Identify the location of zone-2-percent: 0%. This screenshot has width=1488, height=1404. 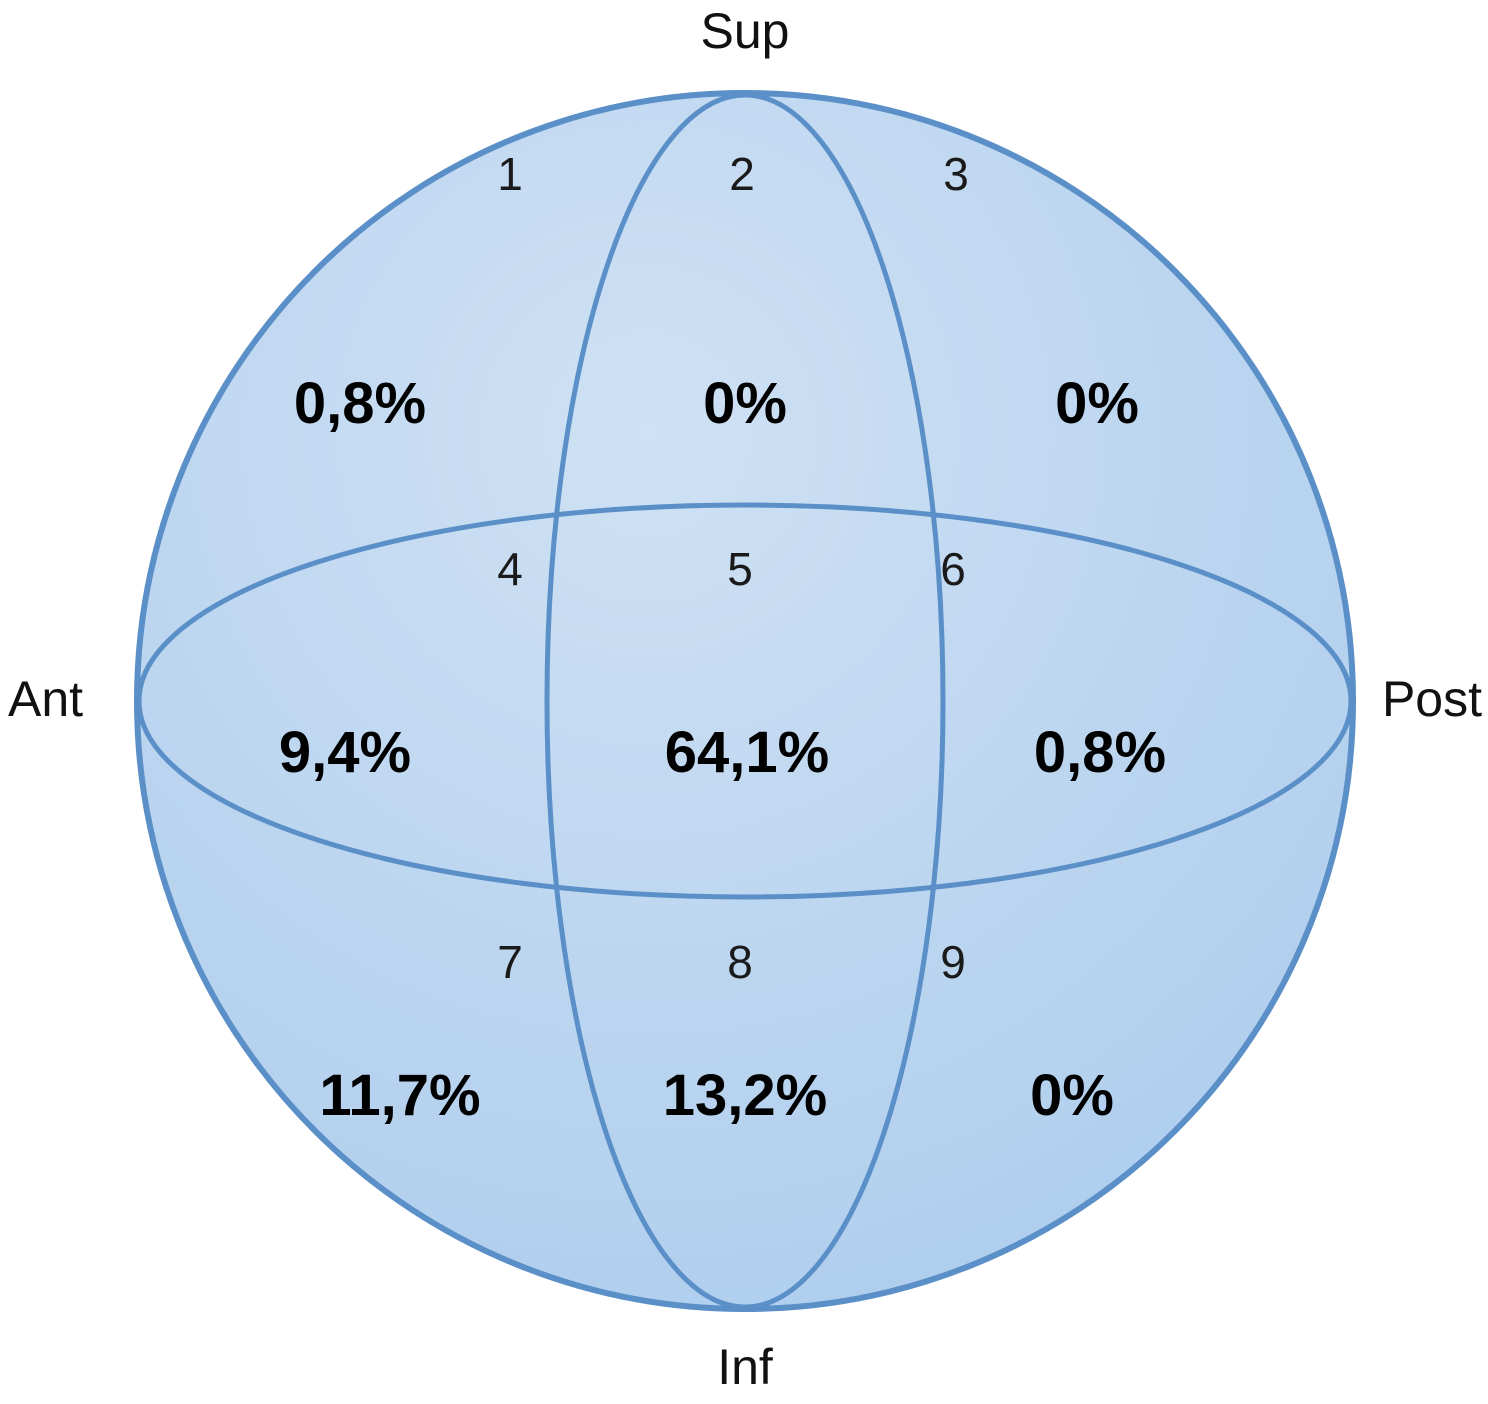
(745, 403).